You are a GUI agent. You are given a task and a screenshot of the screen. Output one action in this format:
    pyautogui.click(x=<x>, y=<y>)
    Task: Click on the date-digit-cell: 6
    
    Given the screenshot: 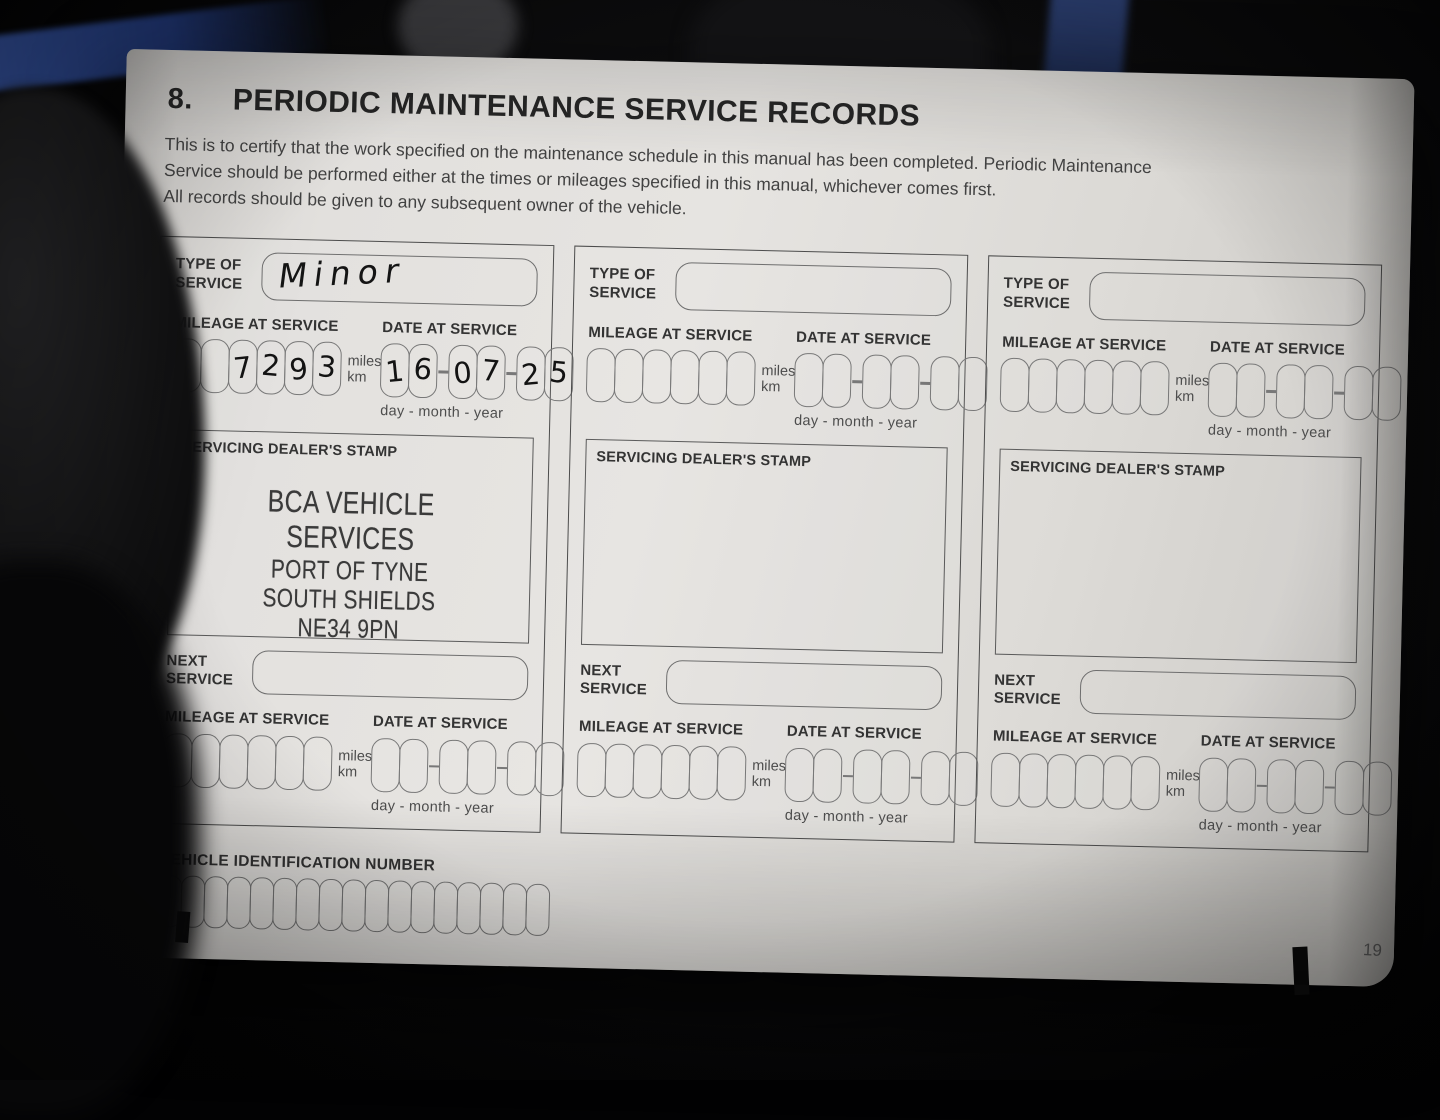 What is the action you would take?
    pyautogui.click(x=422, y=371)
    